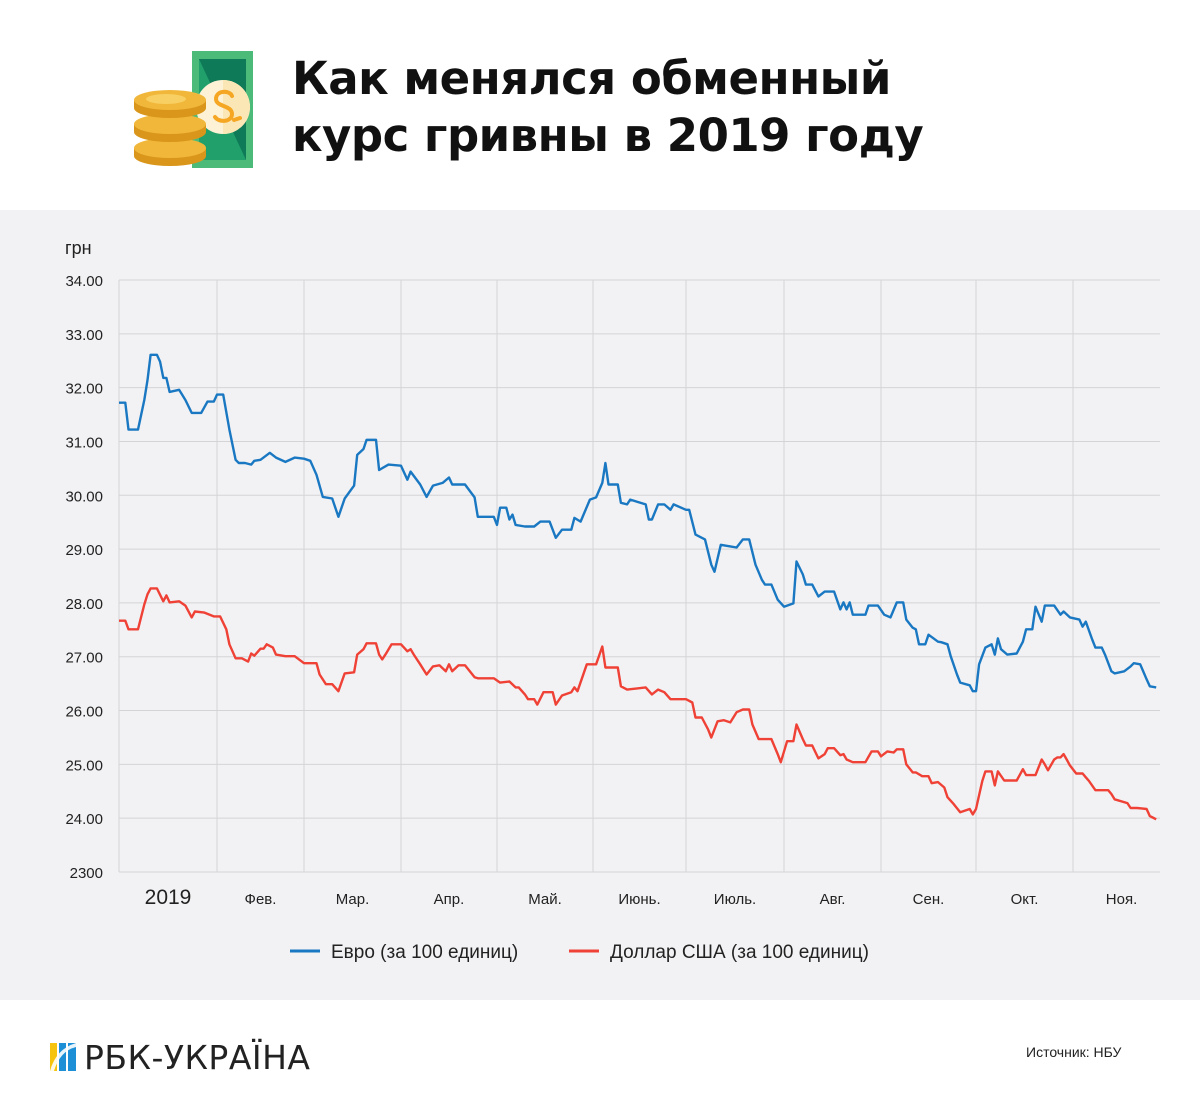  Describe the element at coordinates (84, 658) in the screenshot. I see `y-tick-label: 27.00` at that location.